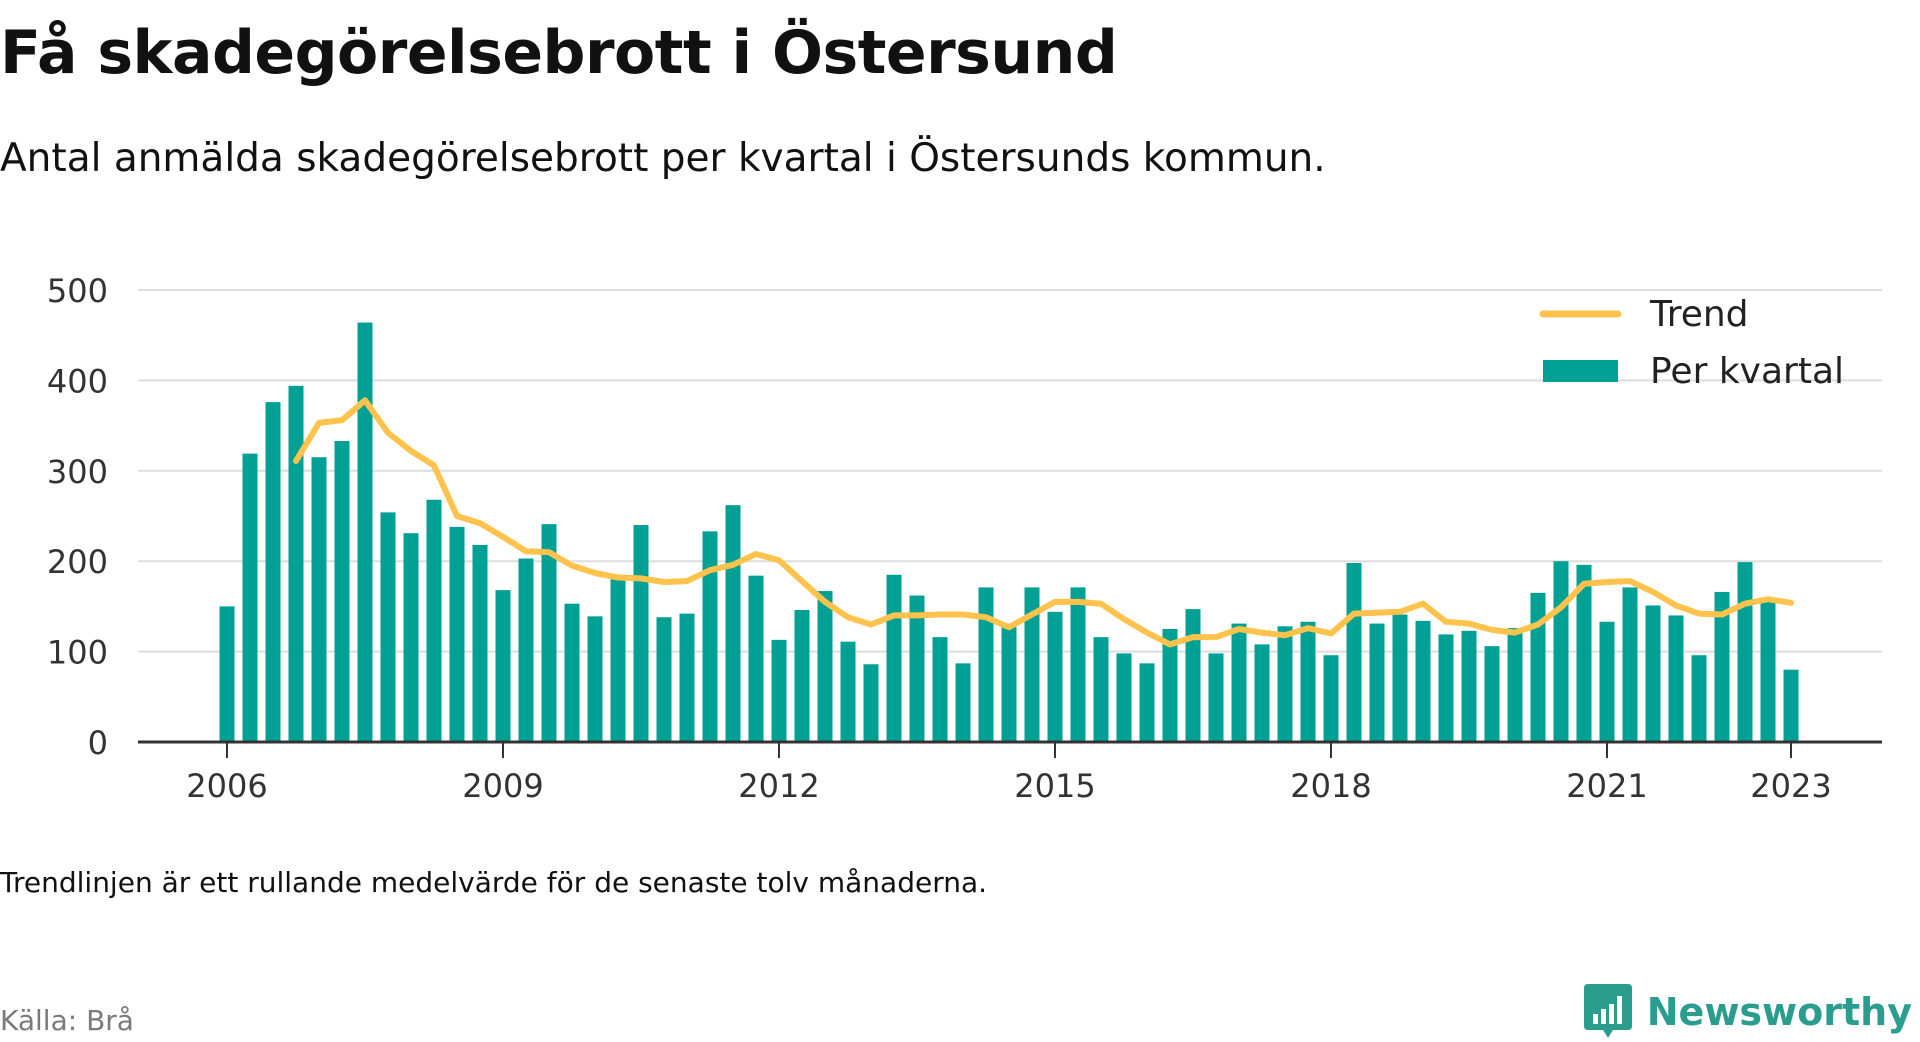  Describe the element at coordinates (77, 562) in the screenshot. I see `y-tick-label: 200` at that location.